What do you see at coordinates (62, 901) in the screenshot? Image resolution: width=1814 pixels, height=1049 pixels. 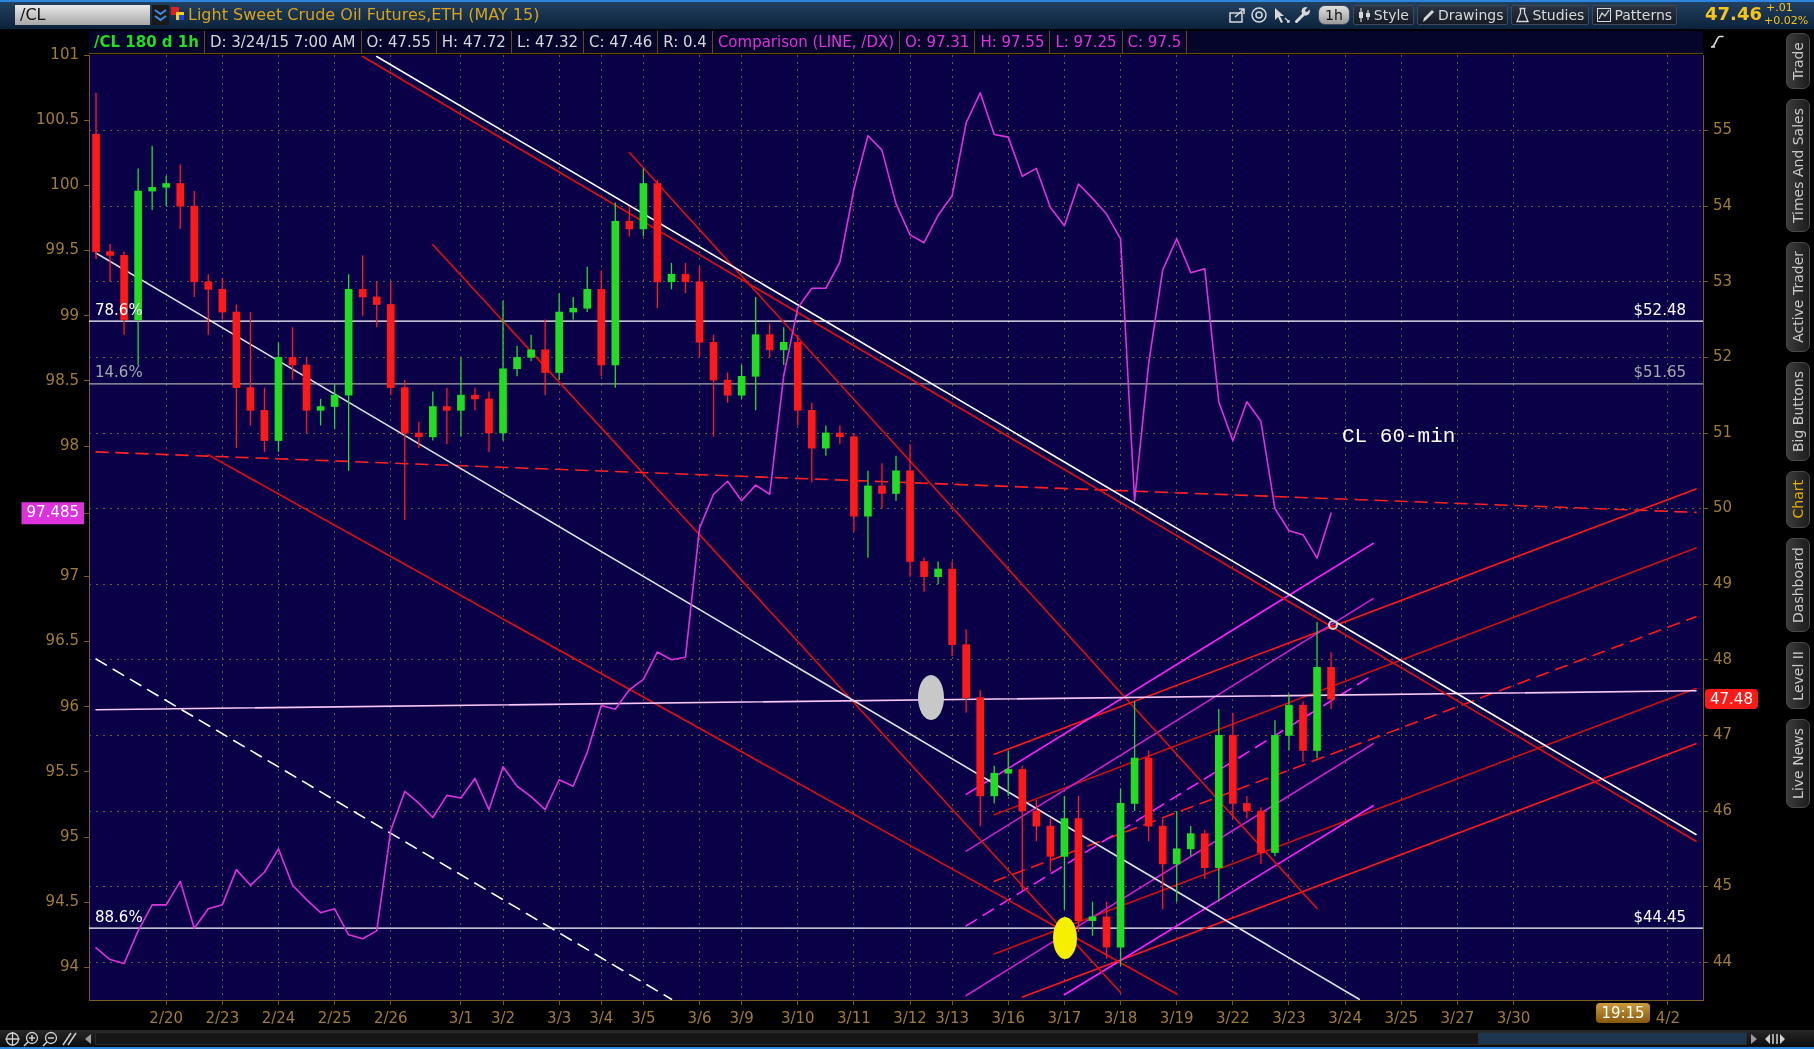 I see `y2-tick-label: 94.5` at bounding box center [62, 901].